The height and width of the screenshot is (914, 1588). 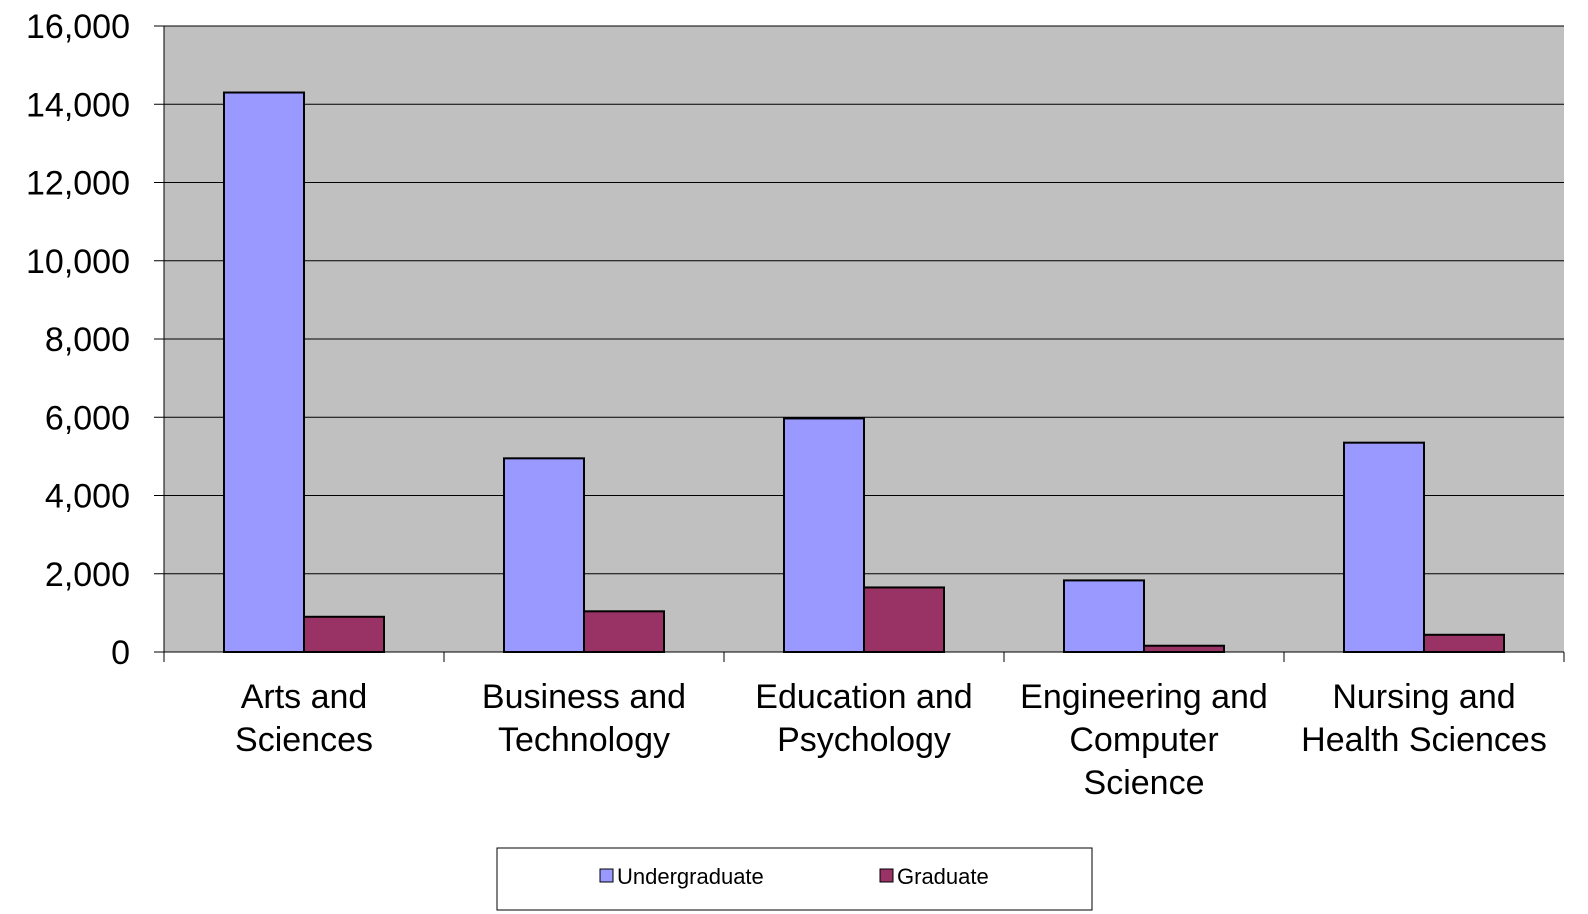 What do you see at coordinates (690, 876) in the screenshot?
I see `legend-label-undergraduate: Undergraduate` at bounding box center [690, 876].